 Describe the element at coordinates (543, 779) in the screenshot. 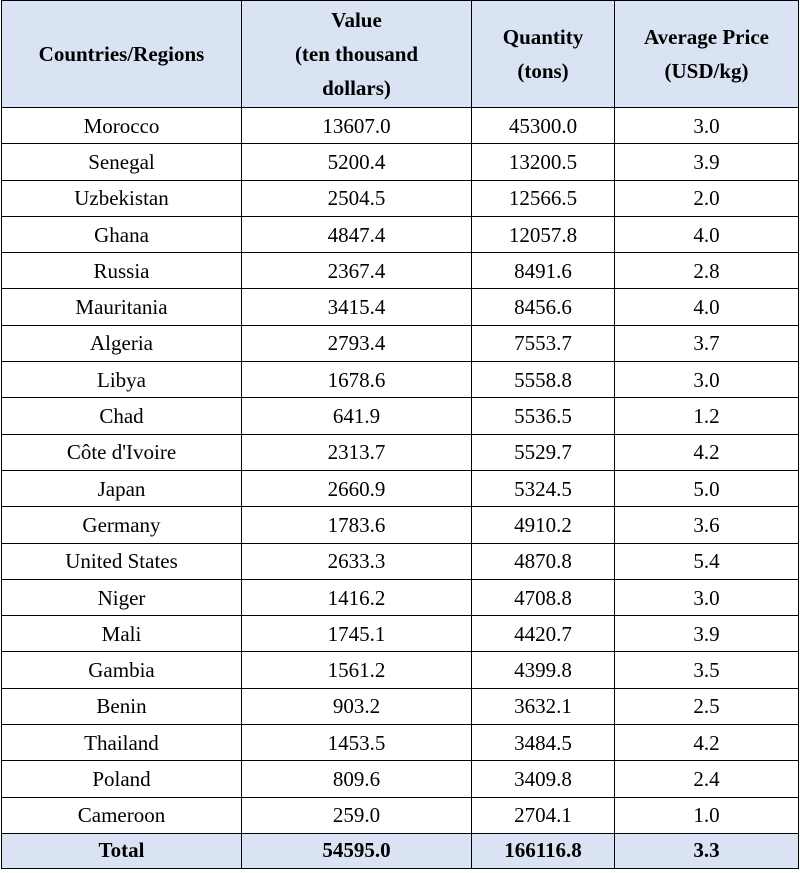

I see `quantity-cell: 3409.8` at that location.